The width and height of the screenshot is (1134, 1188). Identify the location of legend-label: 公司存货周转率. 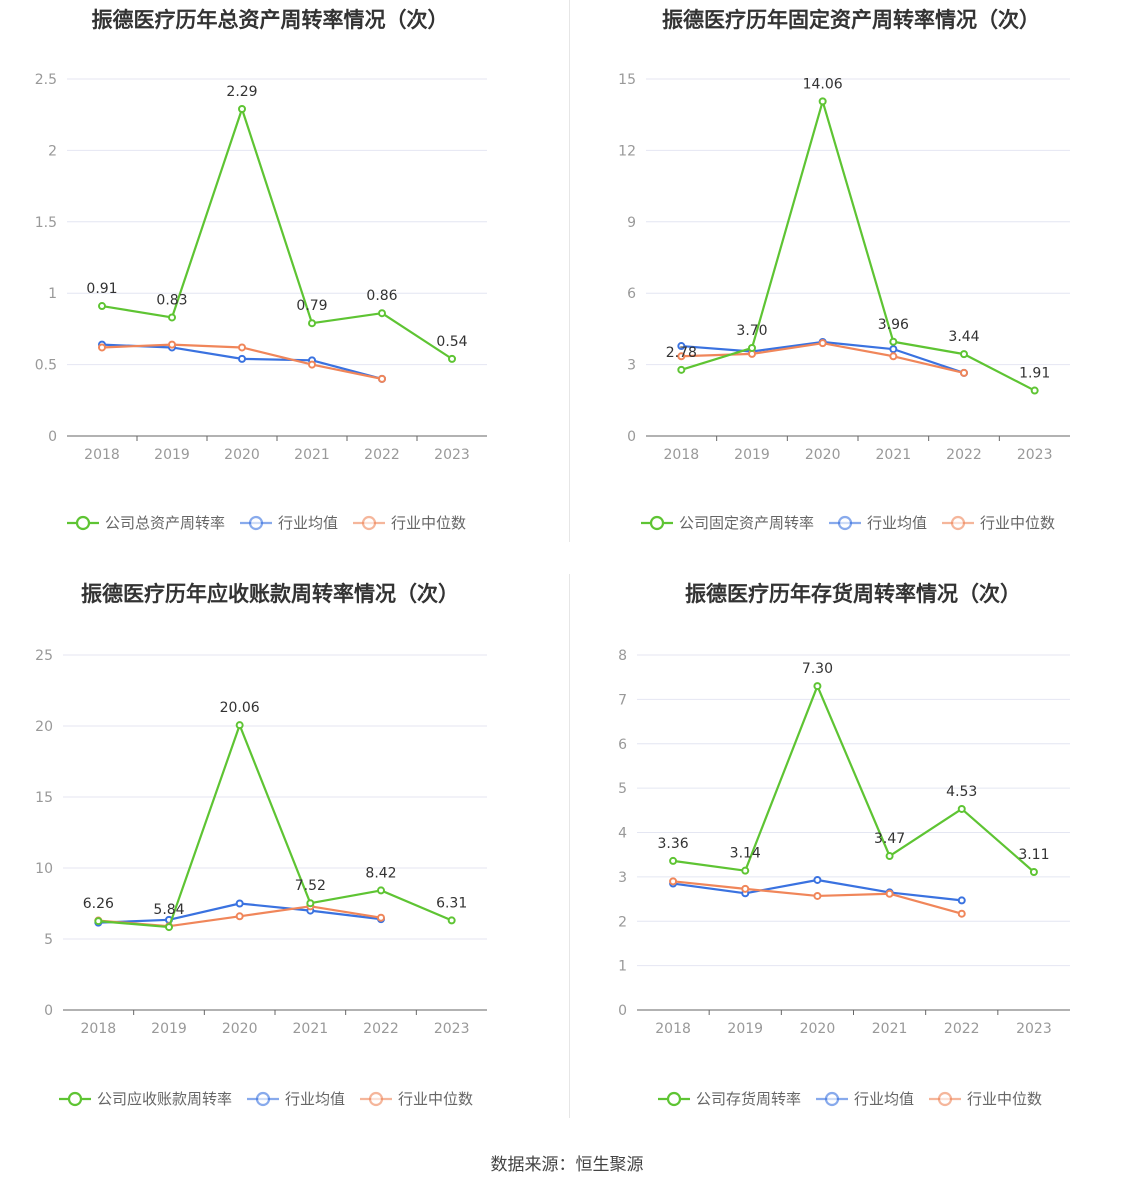
(749, 1099).